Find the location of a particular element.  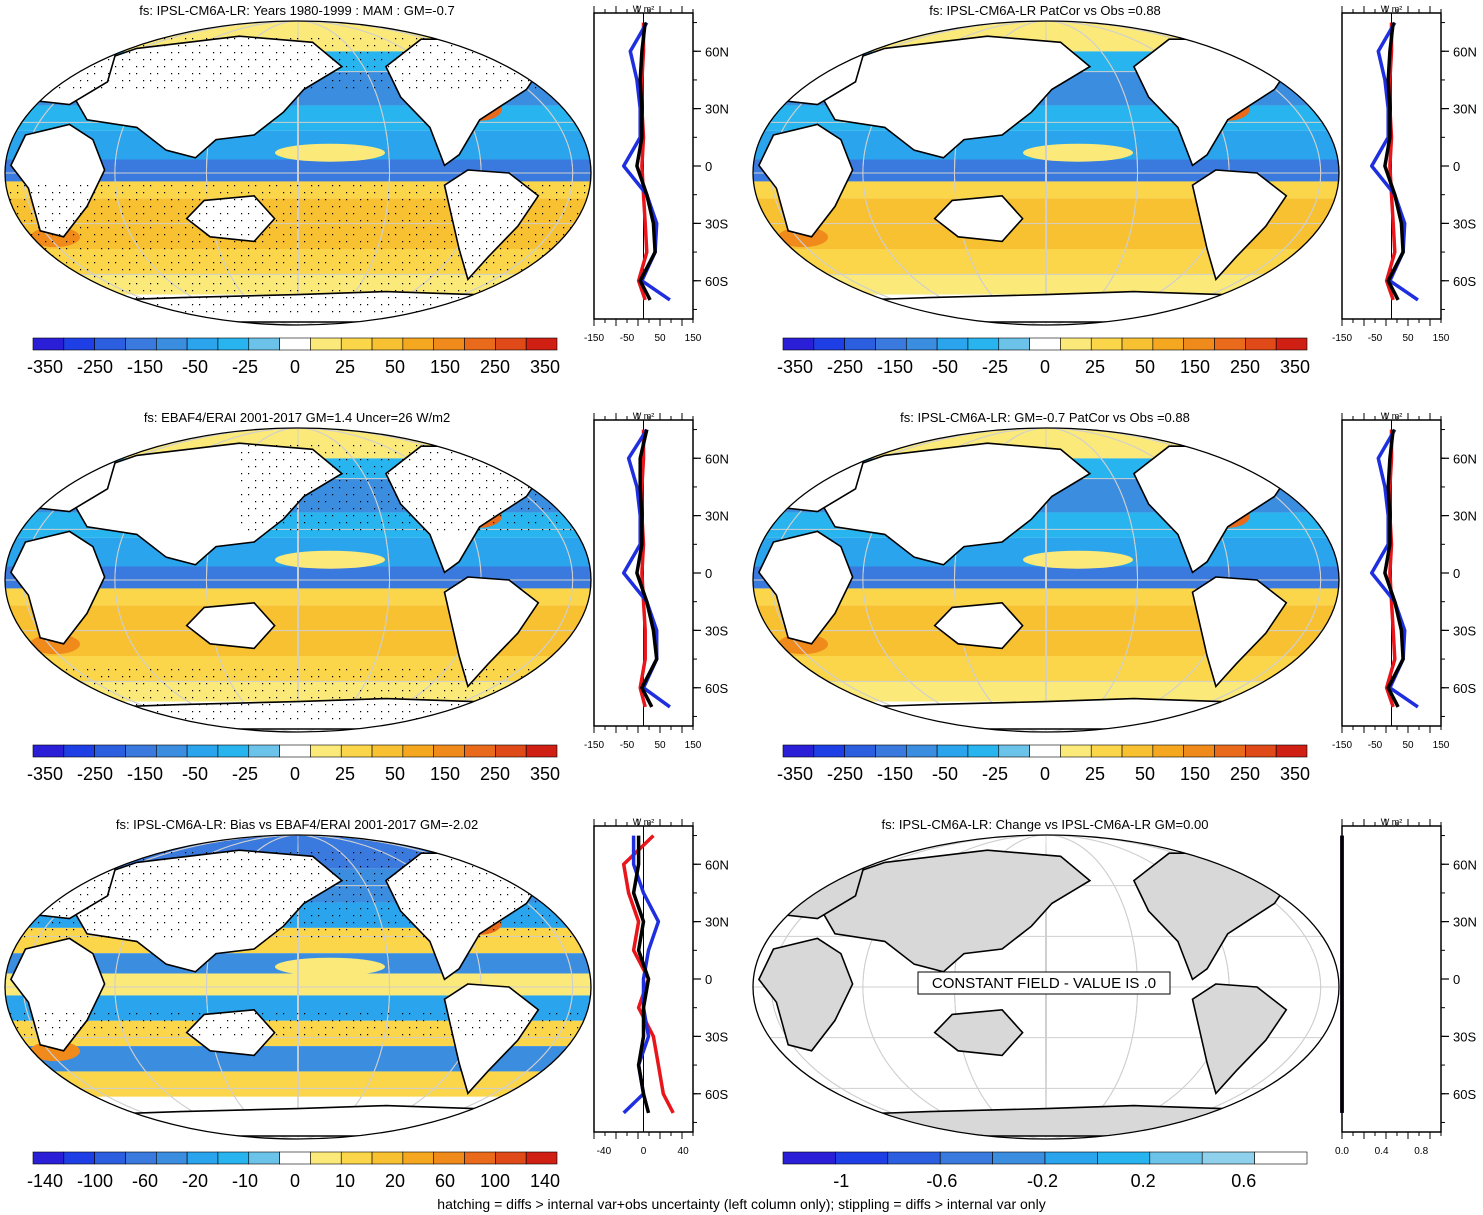

map-panel-6: CONSTANT FIELD - VALUE IS .0 is located at coordinates (1046, 987).